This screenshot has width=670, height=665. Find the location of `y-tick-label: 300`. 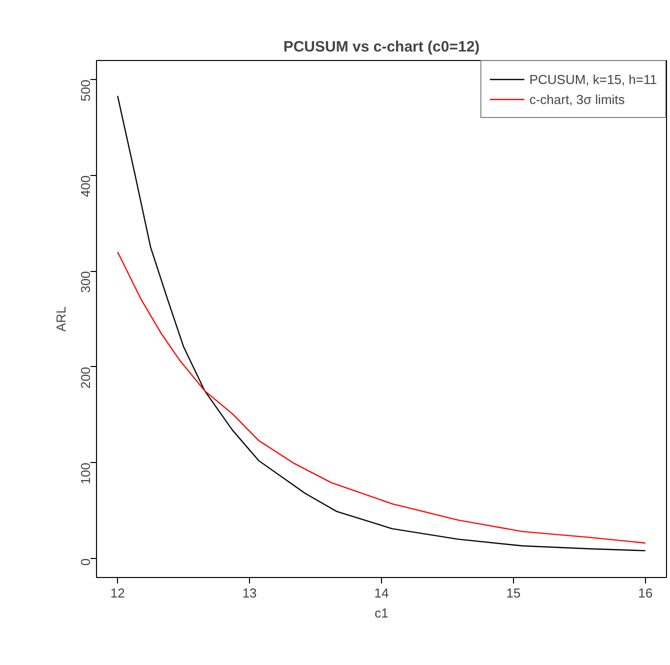

y-tick-label: 300 is located at coordinates (85, 282).